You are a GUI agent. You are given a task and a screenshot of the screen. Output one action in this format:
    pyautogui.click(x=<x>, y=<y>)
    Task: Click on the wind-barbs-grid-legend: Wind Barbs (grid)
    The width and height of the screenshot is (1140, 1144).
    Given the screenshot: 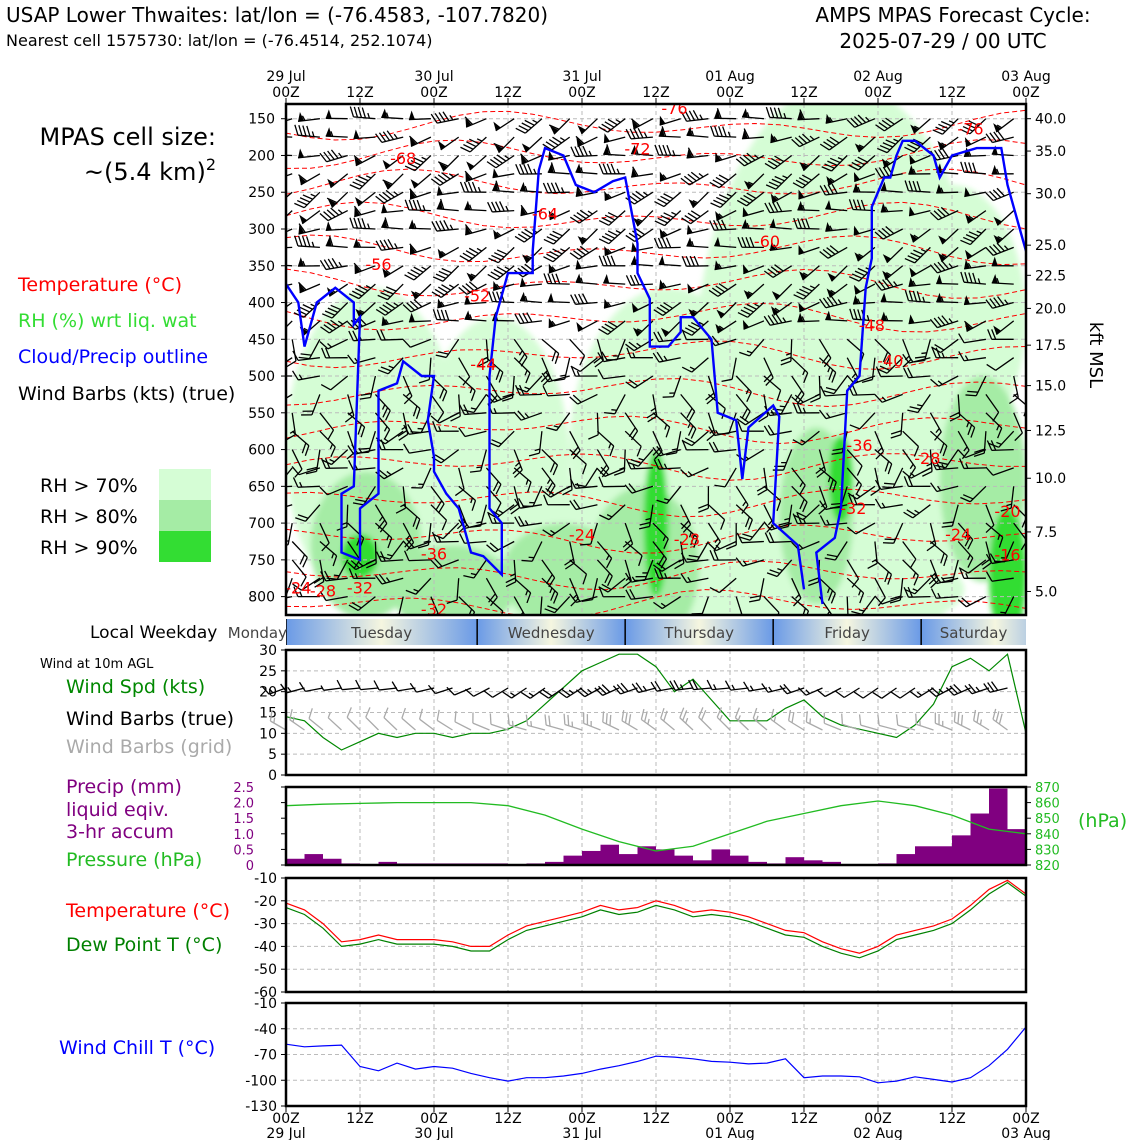 What is the action you would take?
    pyautogui.click(x=149, y=747)
    